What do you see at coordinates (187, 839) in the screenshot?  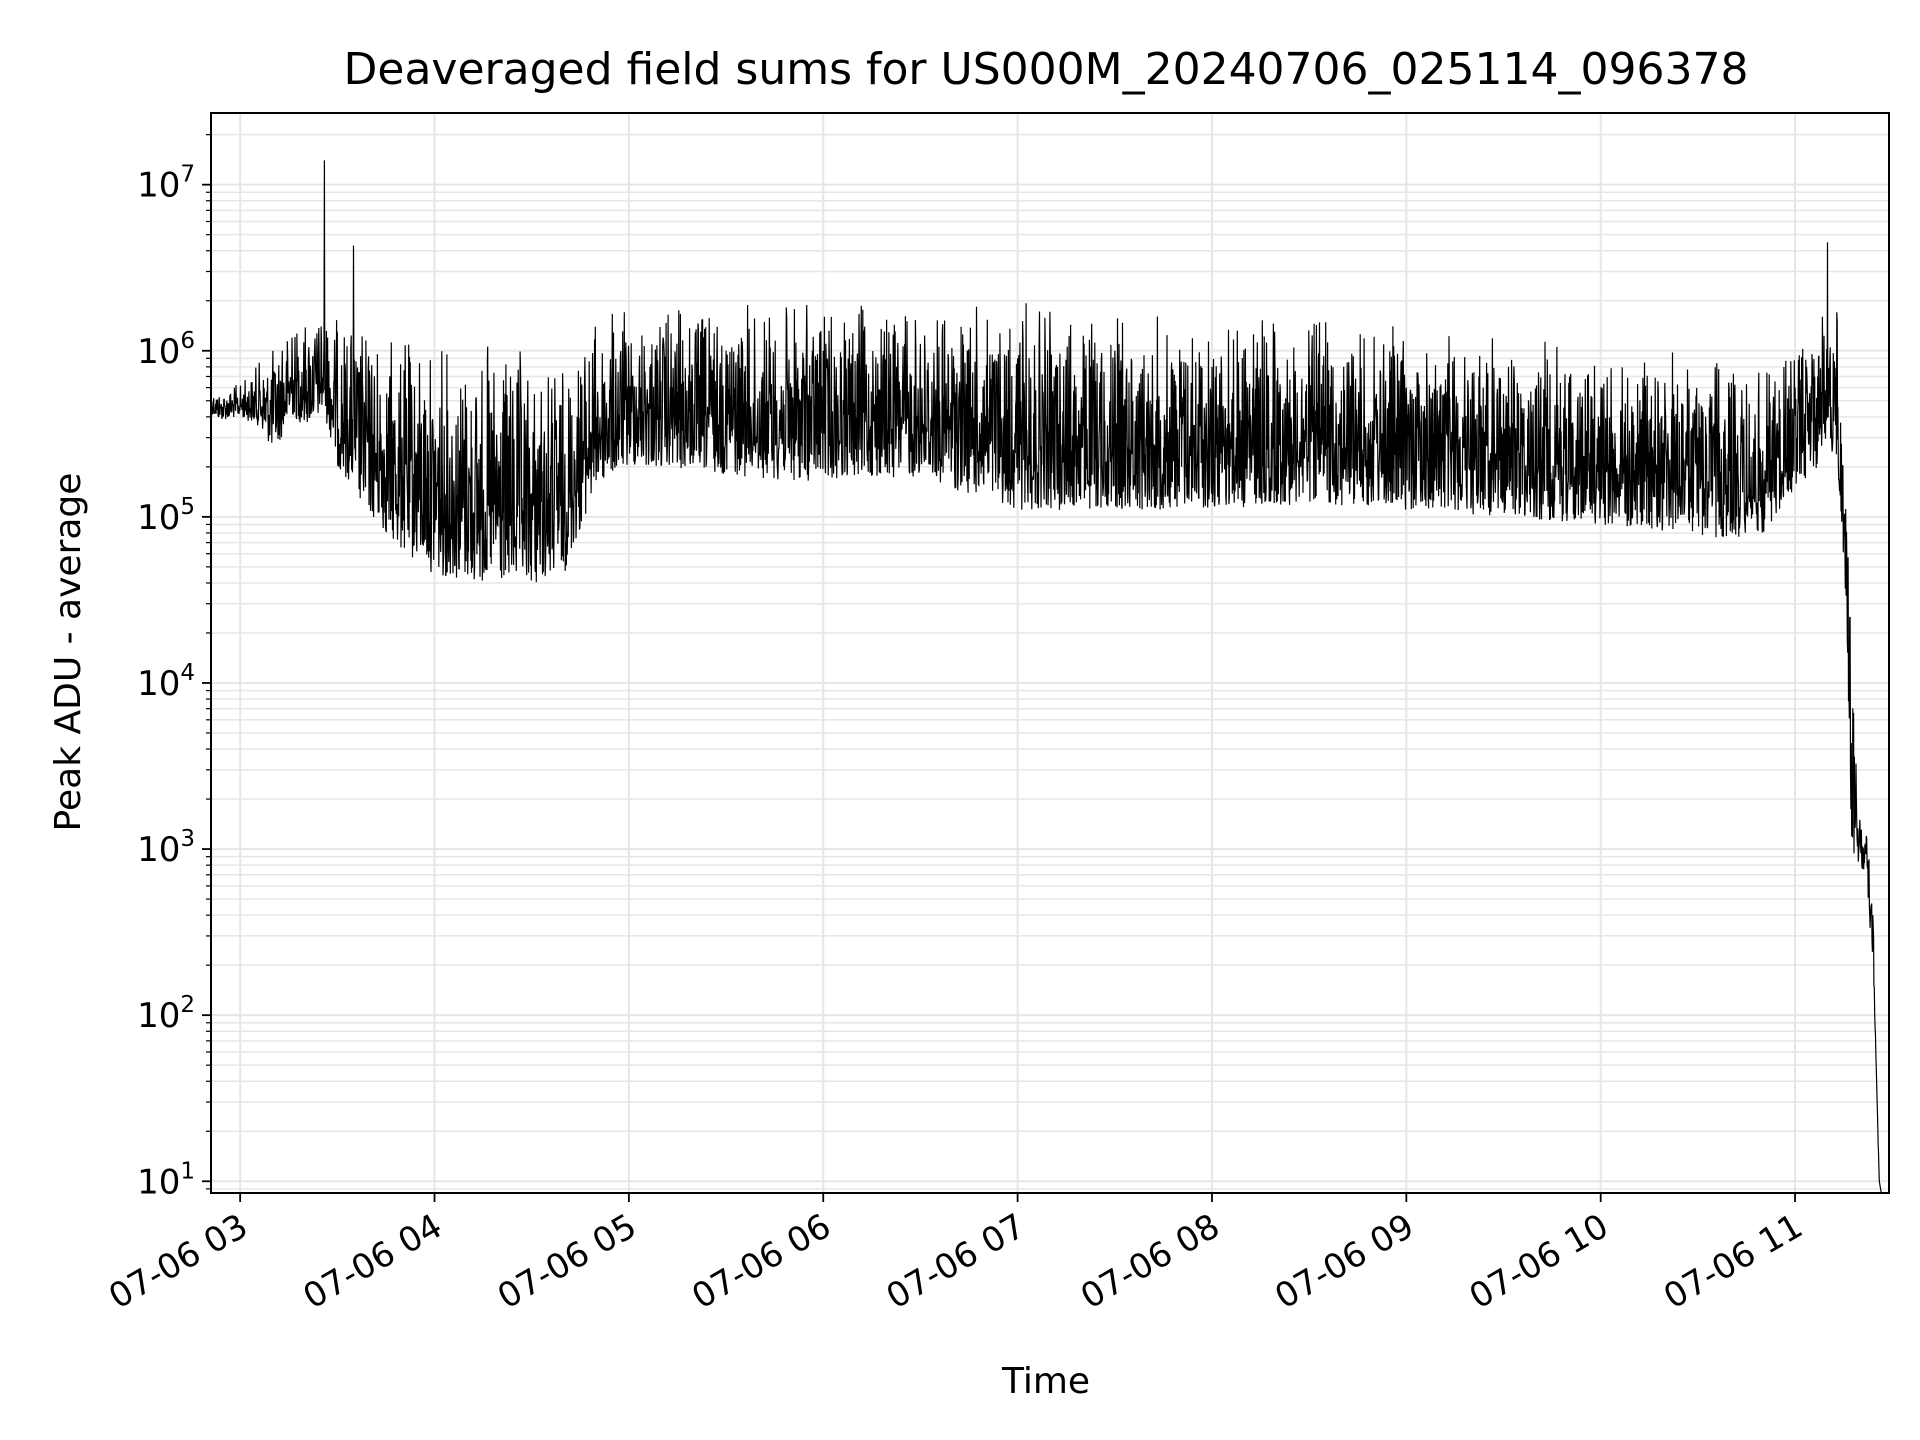 I see `y-tick-label-exponent: 3` at bounding box center [187, 839].